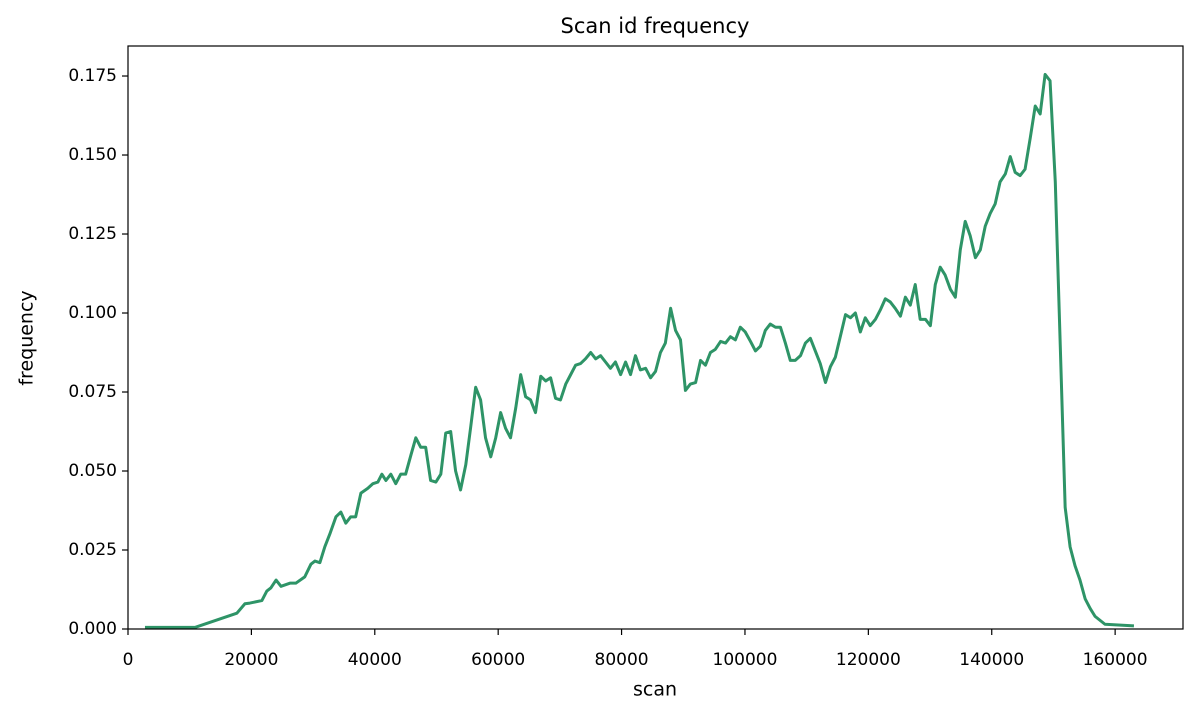 This screenshot has width=1200, height=718. I want to click on x-axis-label: scan, so click(655, 690).